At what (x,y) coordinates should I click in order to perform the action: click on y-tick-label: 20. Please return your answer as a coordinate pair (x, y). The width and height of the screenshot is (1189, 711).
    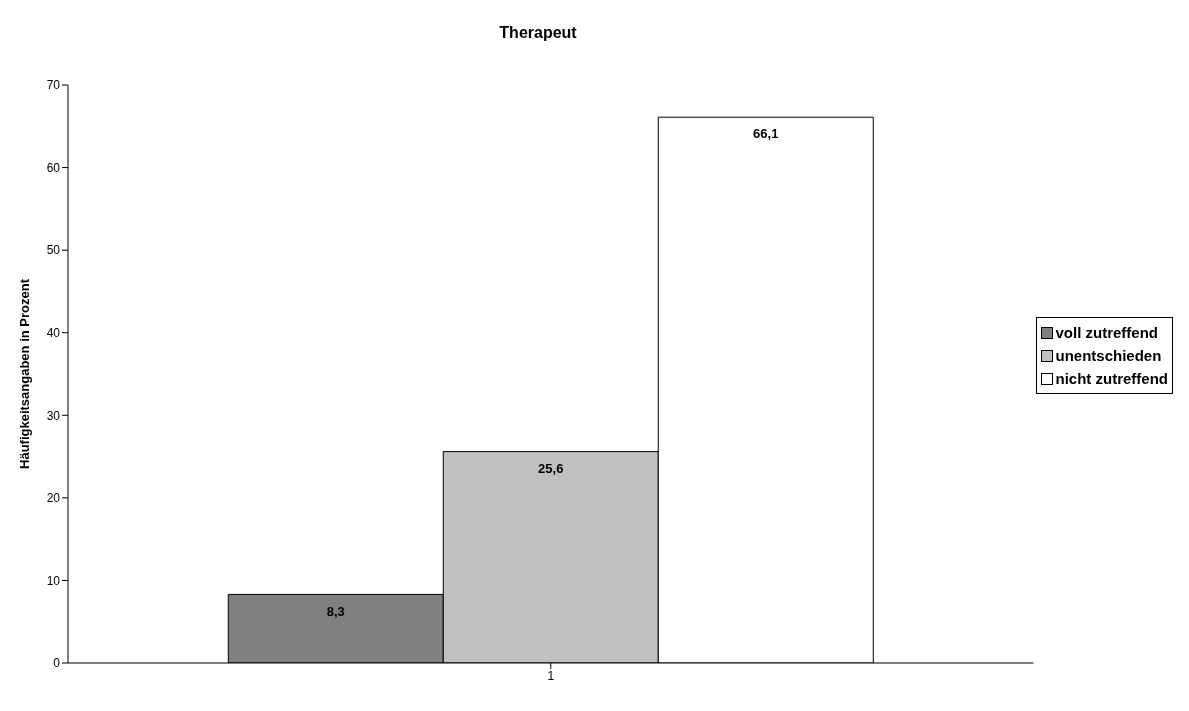
    Looking at the image, I should click on (53, 498).